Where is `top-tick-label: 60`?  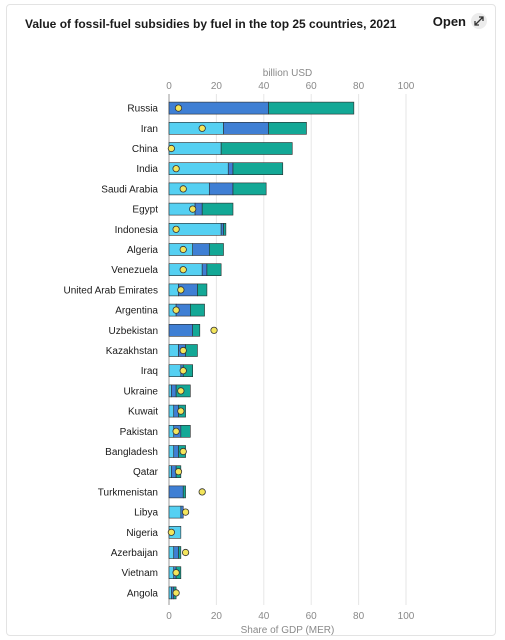 top-tick-label: 60 is located at coordinates (312, 86).